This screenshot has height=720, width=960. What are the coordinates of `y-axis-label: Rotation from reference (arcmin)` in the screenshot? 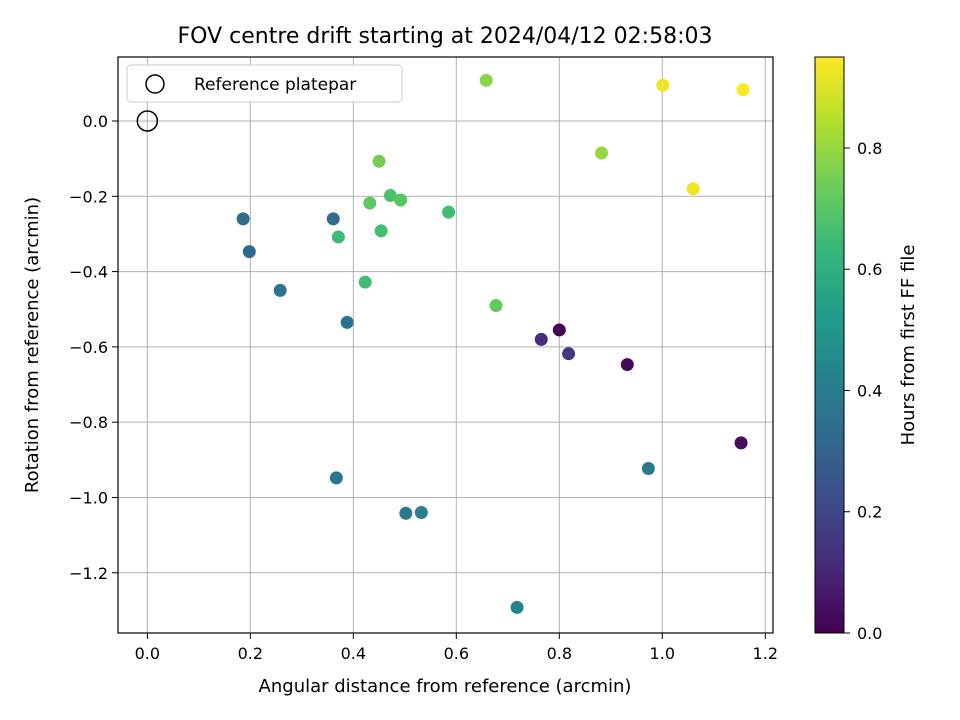 It's located at (32, 345).